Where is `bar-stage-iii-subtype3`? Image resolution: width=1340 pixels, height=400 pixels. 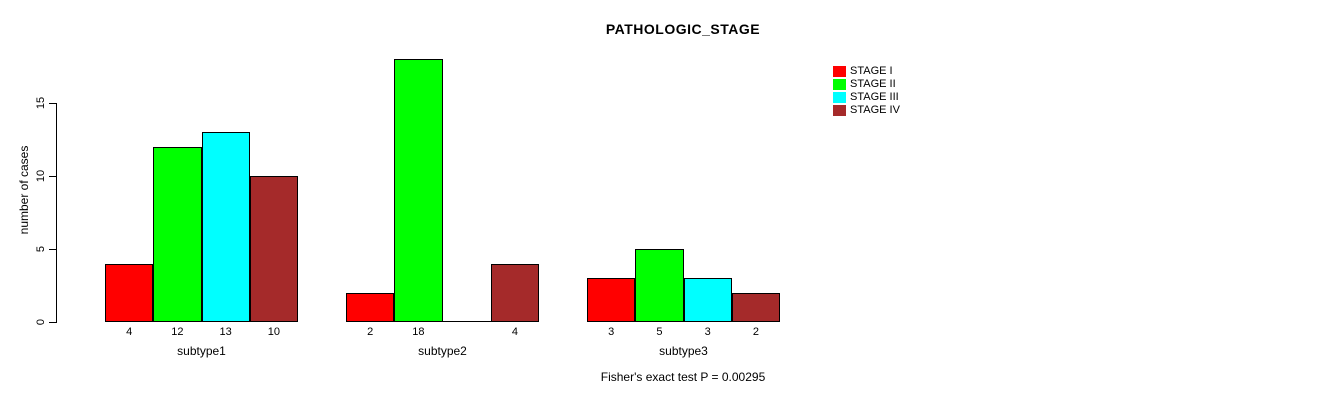 bar-stage-iii-subtype3 is located at coordinates (707, 300).